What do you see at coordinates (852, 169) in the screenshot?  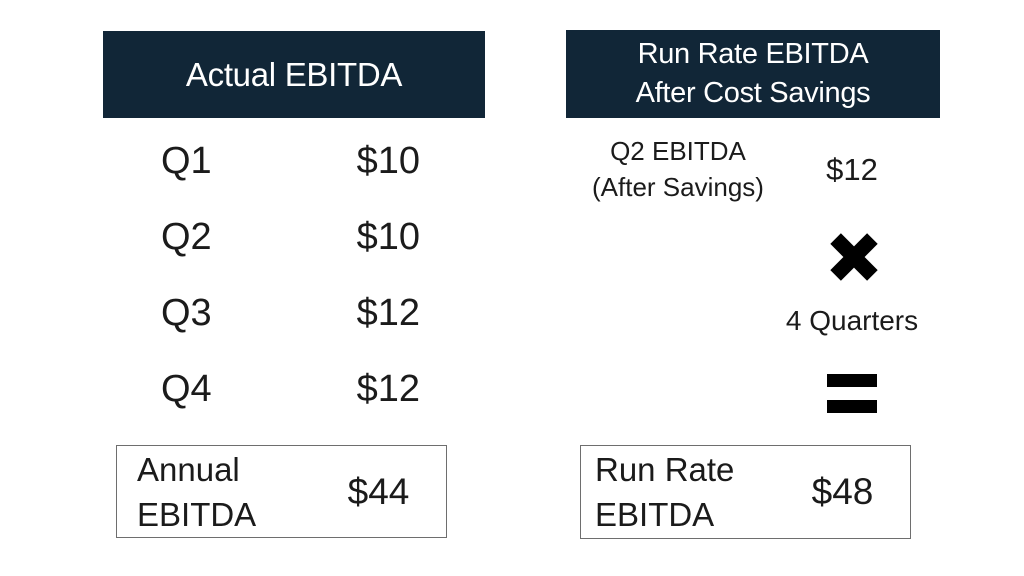 I see `q2-ebitda-value: $12` at bounding box center [852, 169].